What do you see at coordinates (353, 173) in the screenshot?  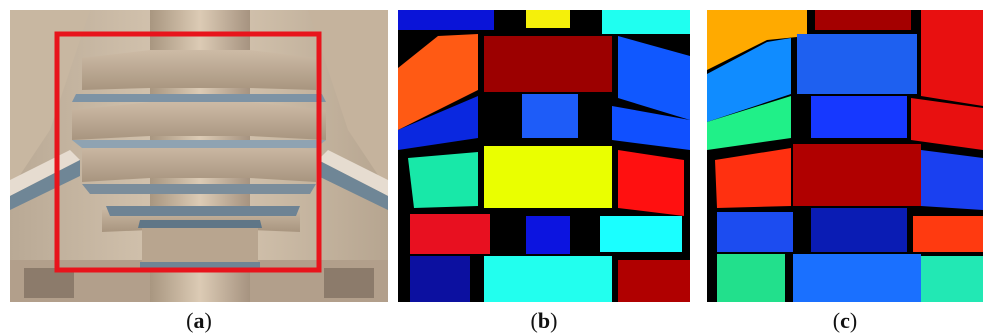 I see `right-cornice` at bounding box center [353, 173].